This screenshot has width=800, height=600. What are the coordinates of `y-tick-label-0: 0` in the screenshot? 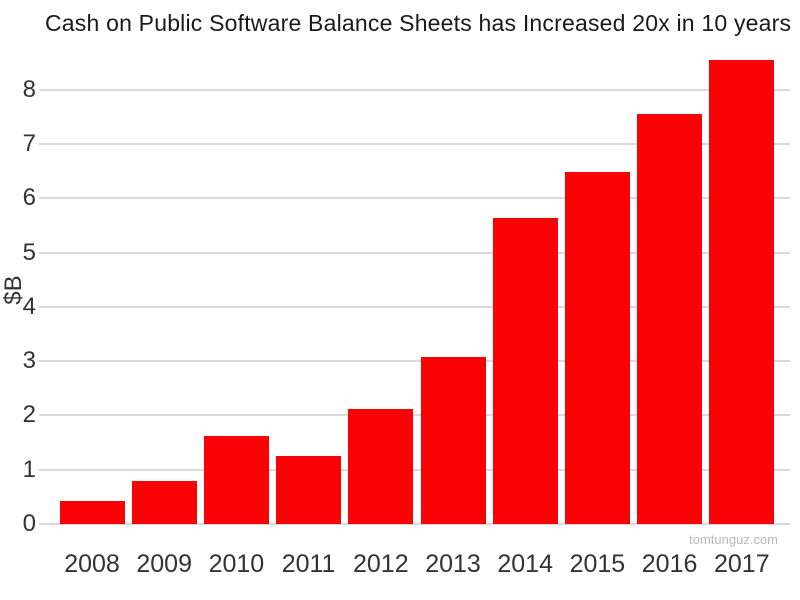 It's located at (29, 523).